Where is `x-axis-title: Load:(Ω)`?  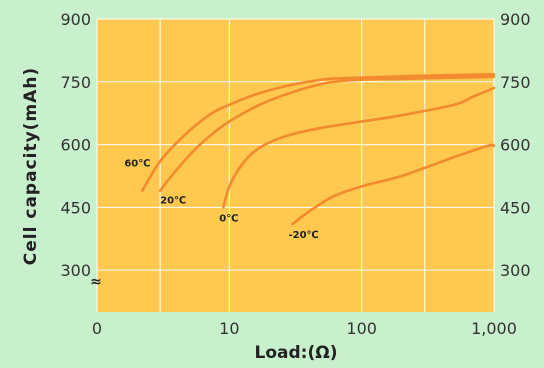
x-axis-title: Load:(Ω) is located at coordinates (296, 353).